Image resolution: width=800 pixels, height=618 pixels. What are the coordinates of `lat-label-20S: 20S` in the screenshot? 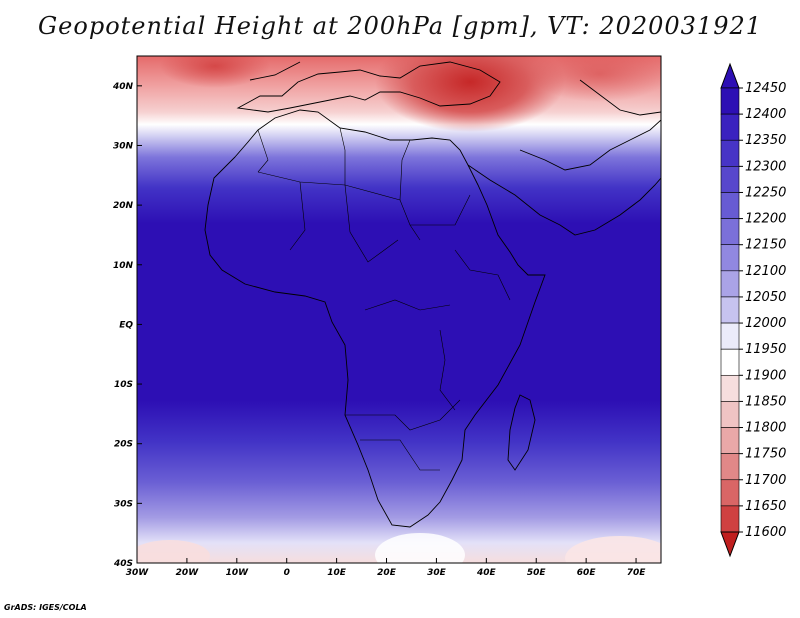 It's located at (123, 445).